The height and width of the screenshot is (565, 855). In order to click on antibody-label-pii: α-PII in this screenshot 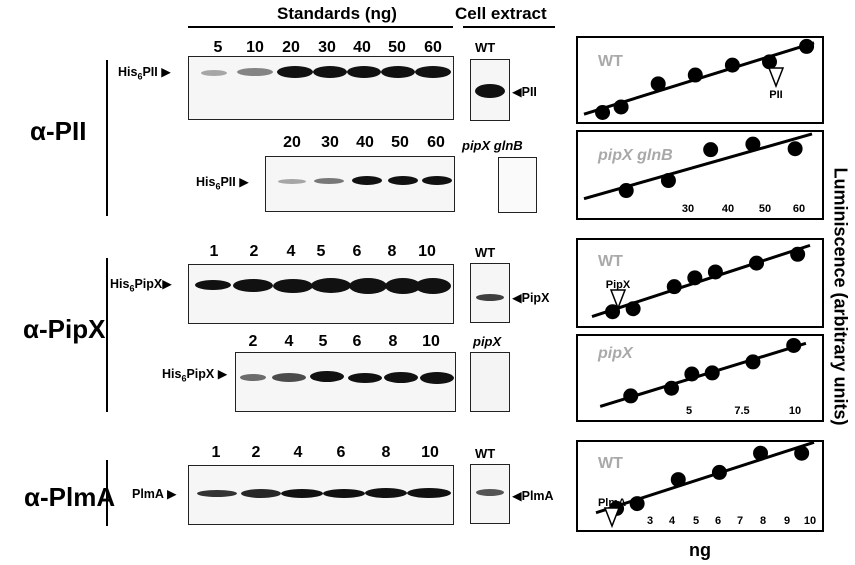, I will do `click(58, 131)`.